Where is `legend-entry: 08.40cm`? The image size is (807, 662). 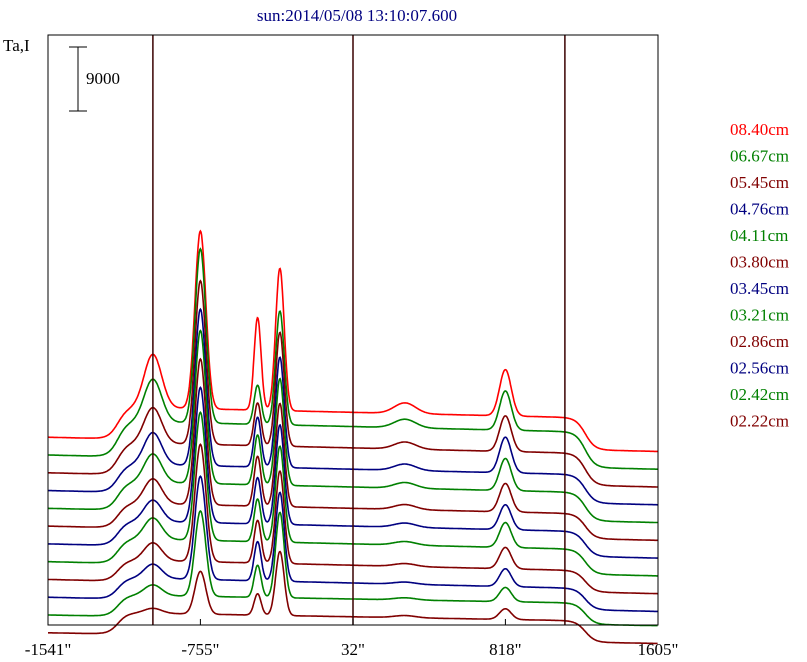
legend-entry: 08.40cm is located at coordinates (759, 129).